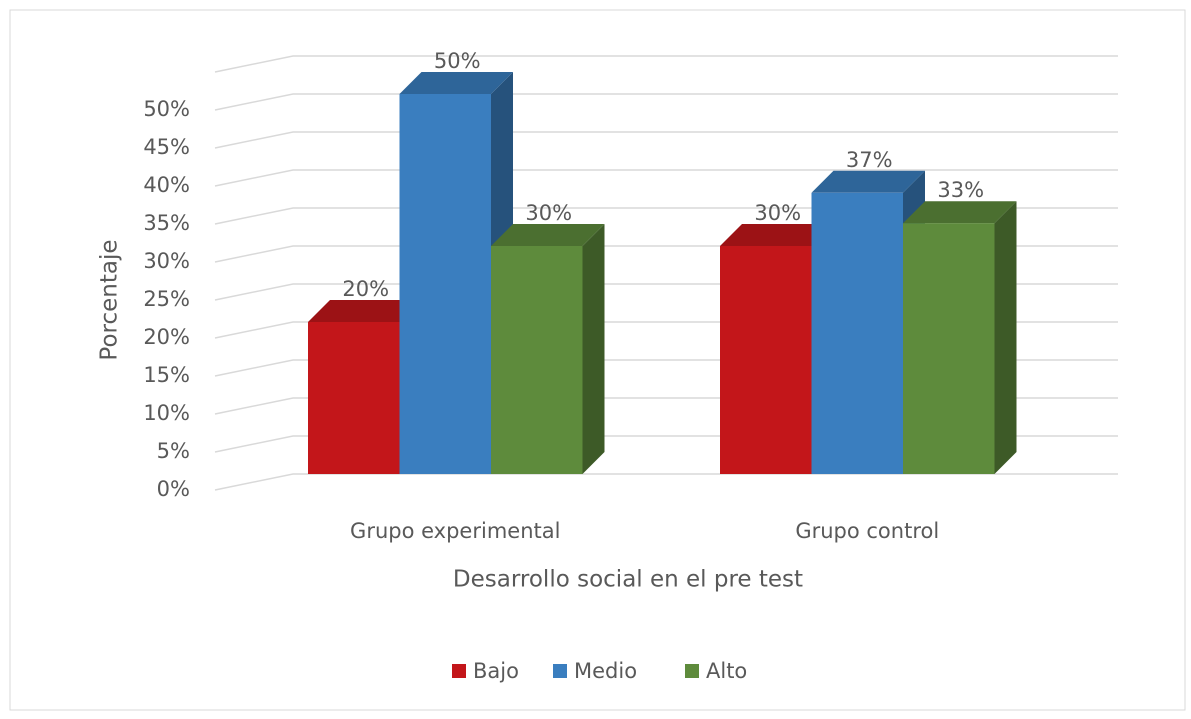  Describe the element at coordinates (166, 109) in the screenshot. I see `y-tick-label: 50%` at that location.